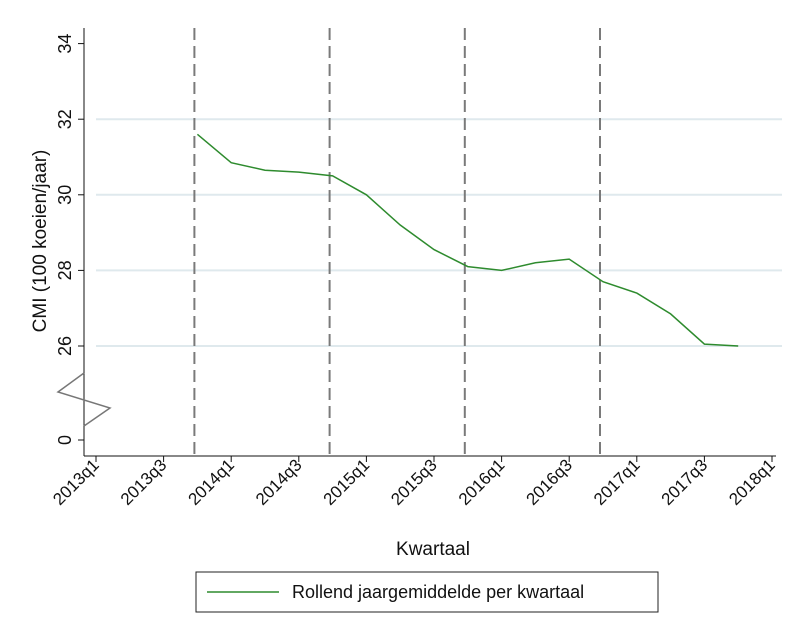 This screenshot has width=797, height=630. I want to click on y-tick-label: 30, so click(65, 195).